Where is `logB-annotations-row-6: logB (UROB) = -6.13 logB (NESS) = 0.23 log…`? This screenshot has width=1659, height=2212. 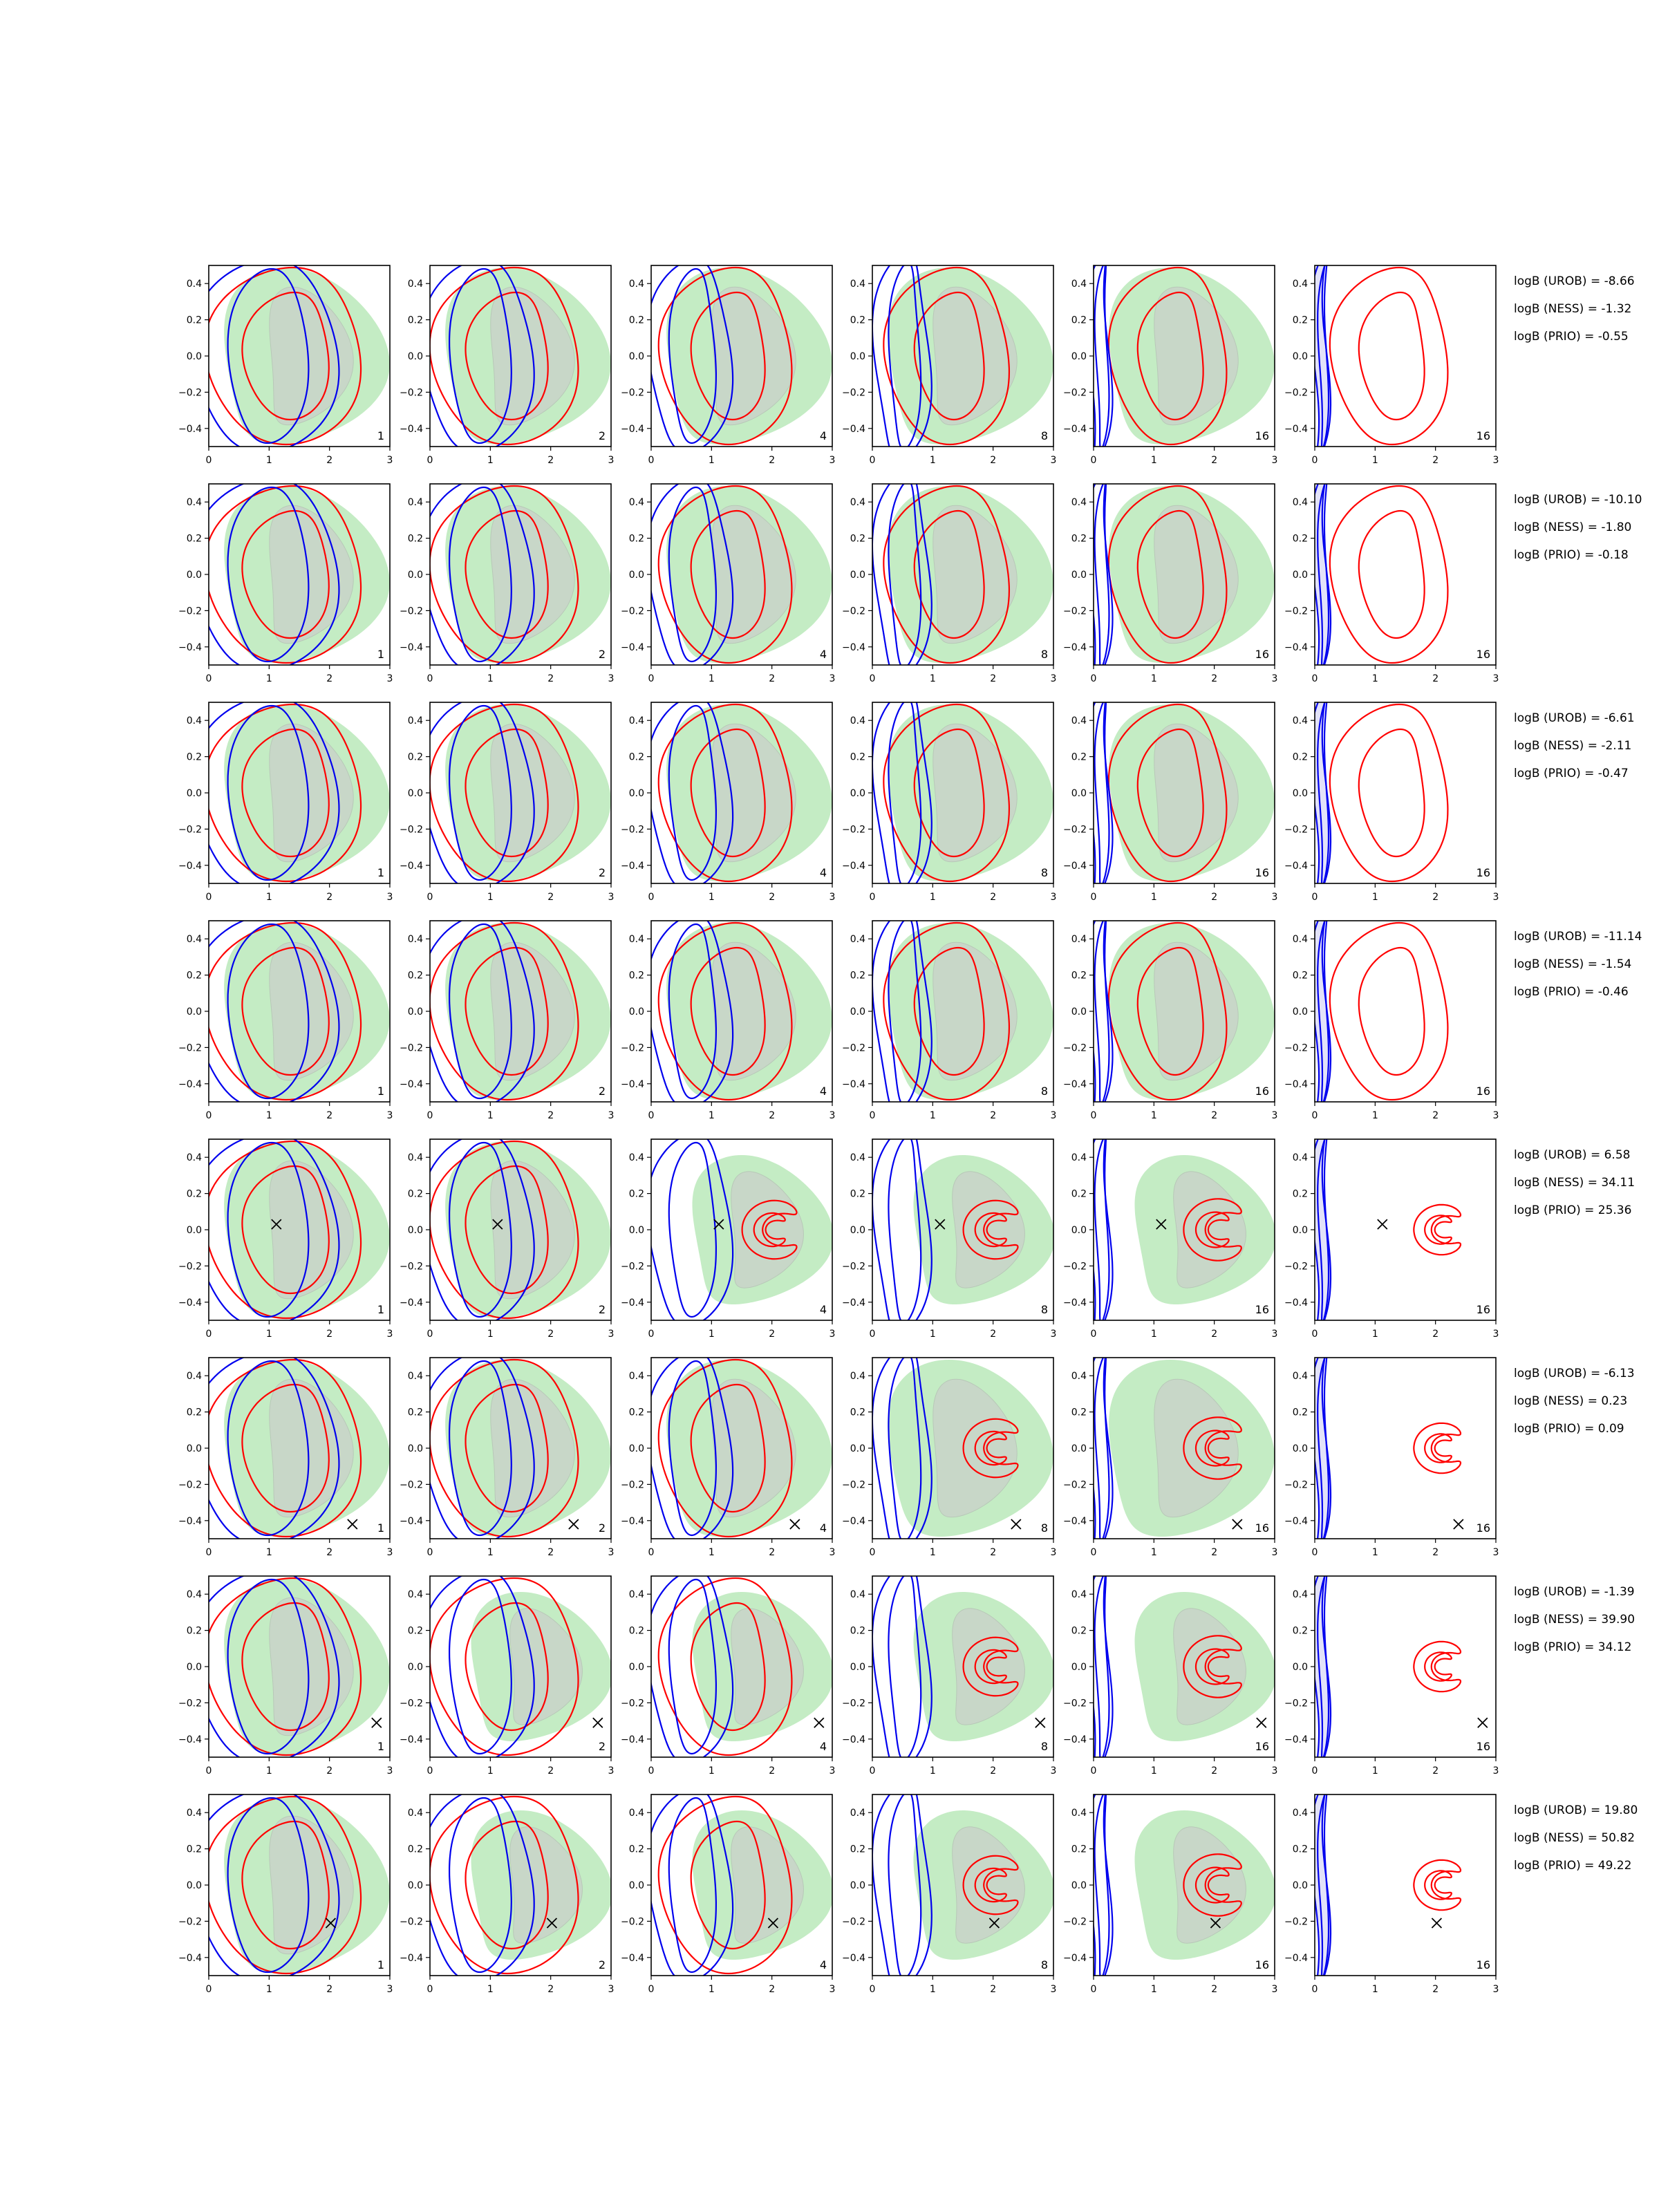 logB-annotations-row-6: logB (UROB) = -6.13 logB (NESS) = 0.23 log… is located at coordinates (1574, 1401).